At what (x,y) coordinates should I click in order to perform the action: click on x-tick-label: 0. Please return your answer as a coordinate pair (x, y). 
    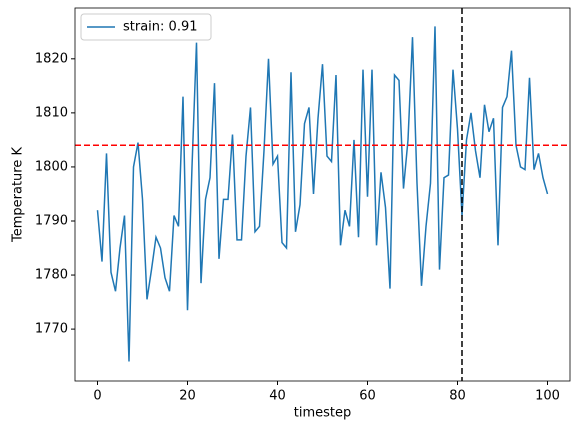
    Looking at the image, I should click on (97, 396).